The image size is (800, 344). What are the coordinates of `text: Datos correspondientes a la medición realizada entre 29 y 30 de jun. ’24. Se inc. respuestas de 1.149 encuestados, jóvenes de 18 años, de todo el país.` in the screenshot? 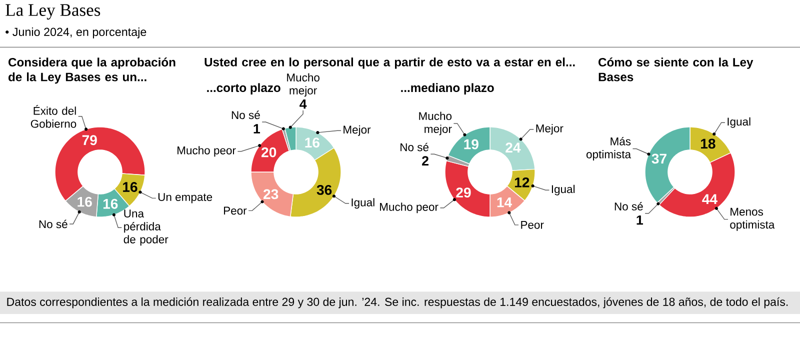 It's located at (397, 302).